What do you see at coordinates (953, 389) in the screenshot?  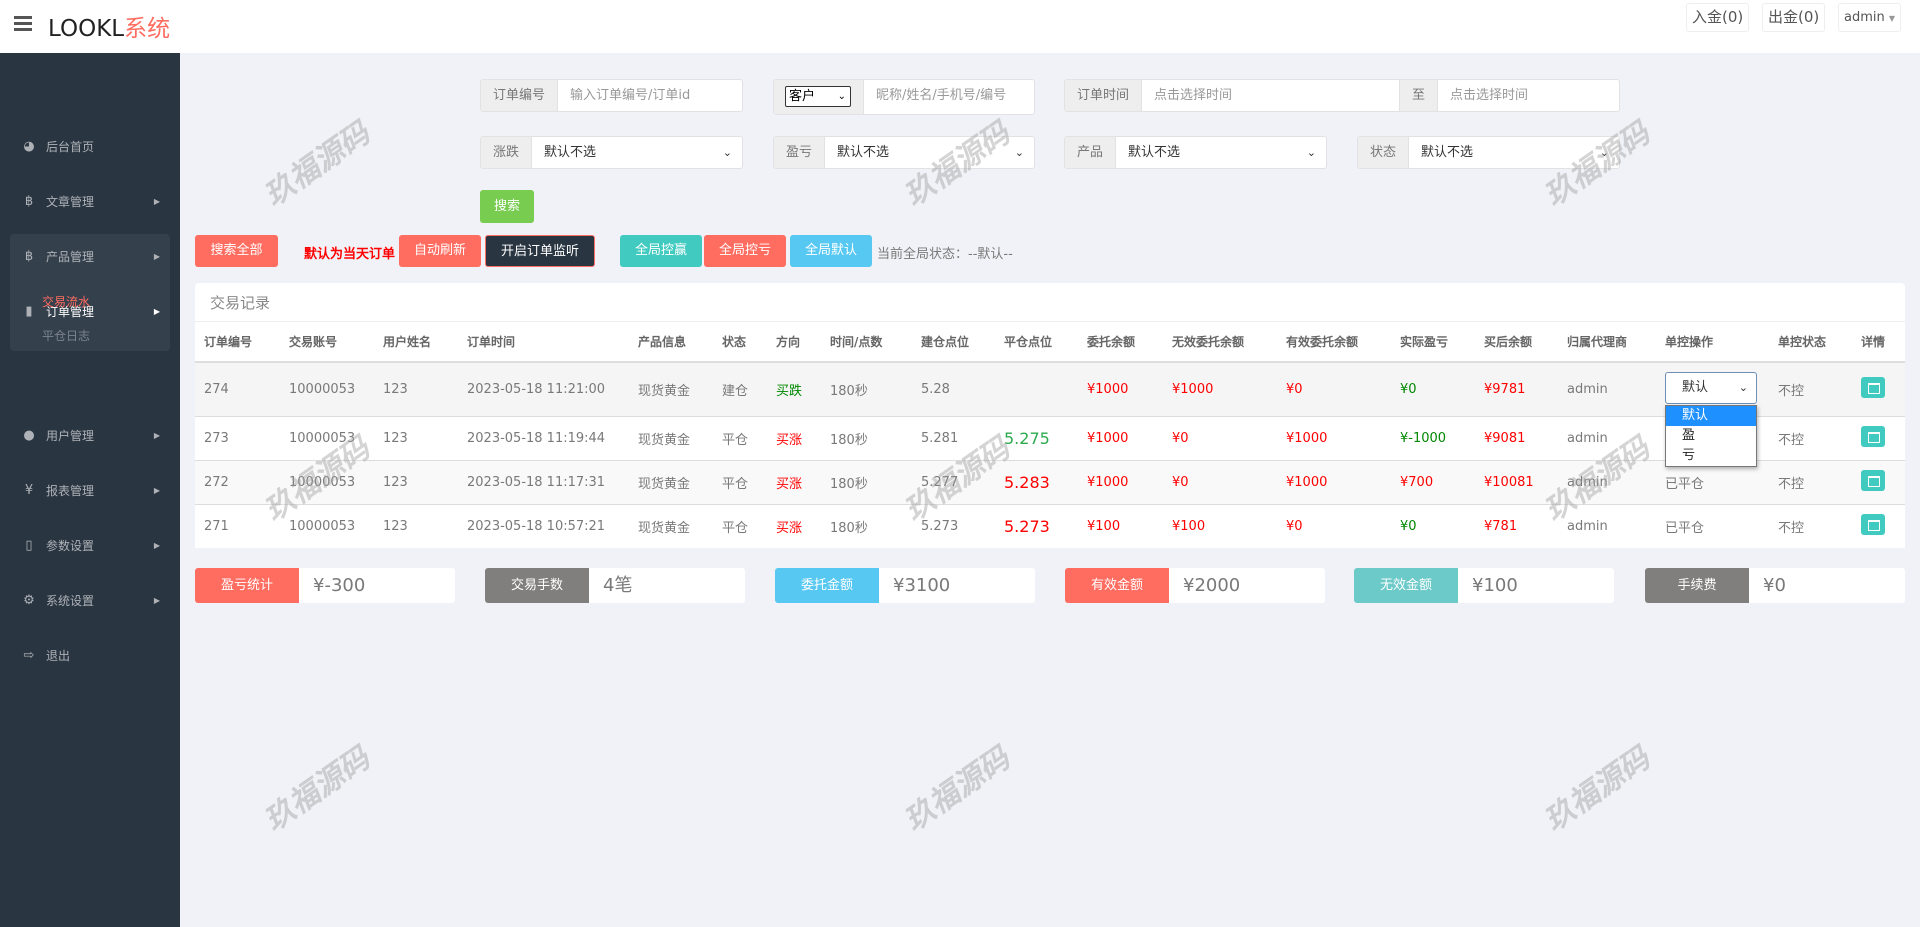 I see `table-cell: 5.28` at bounding box center [953, 389].